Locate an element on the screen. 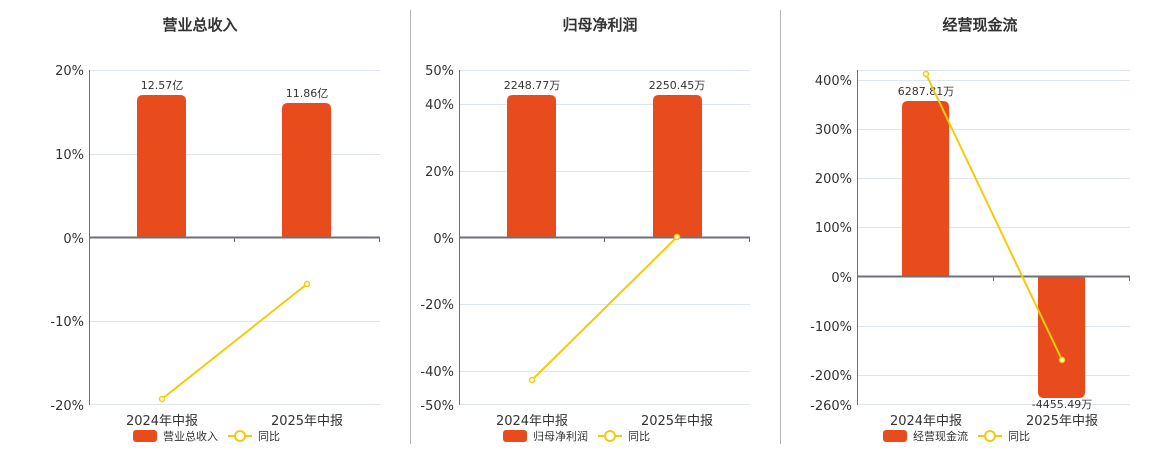  chart-title: 经营现金流 is located at coordinates (980, 25).